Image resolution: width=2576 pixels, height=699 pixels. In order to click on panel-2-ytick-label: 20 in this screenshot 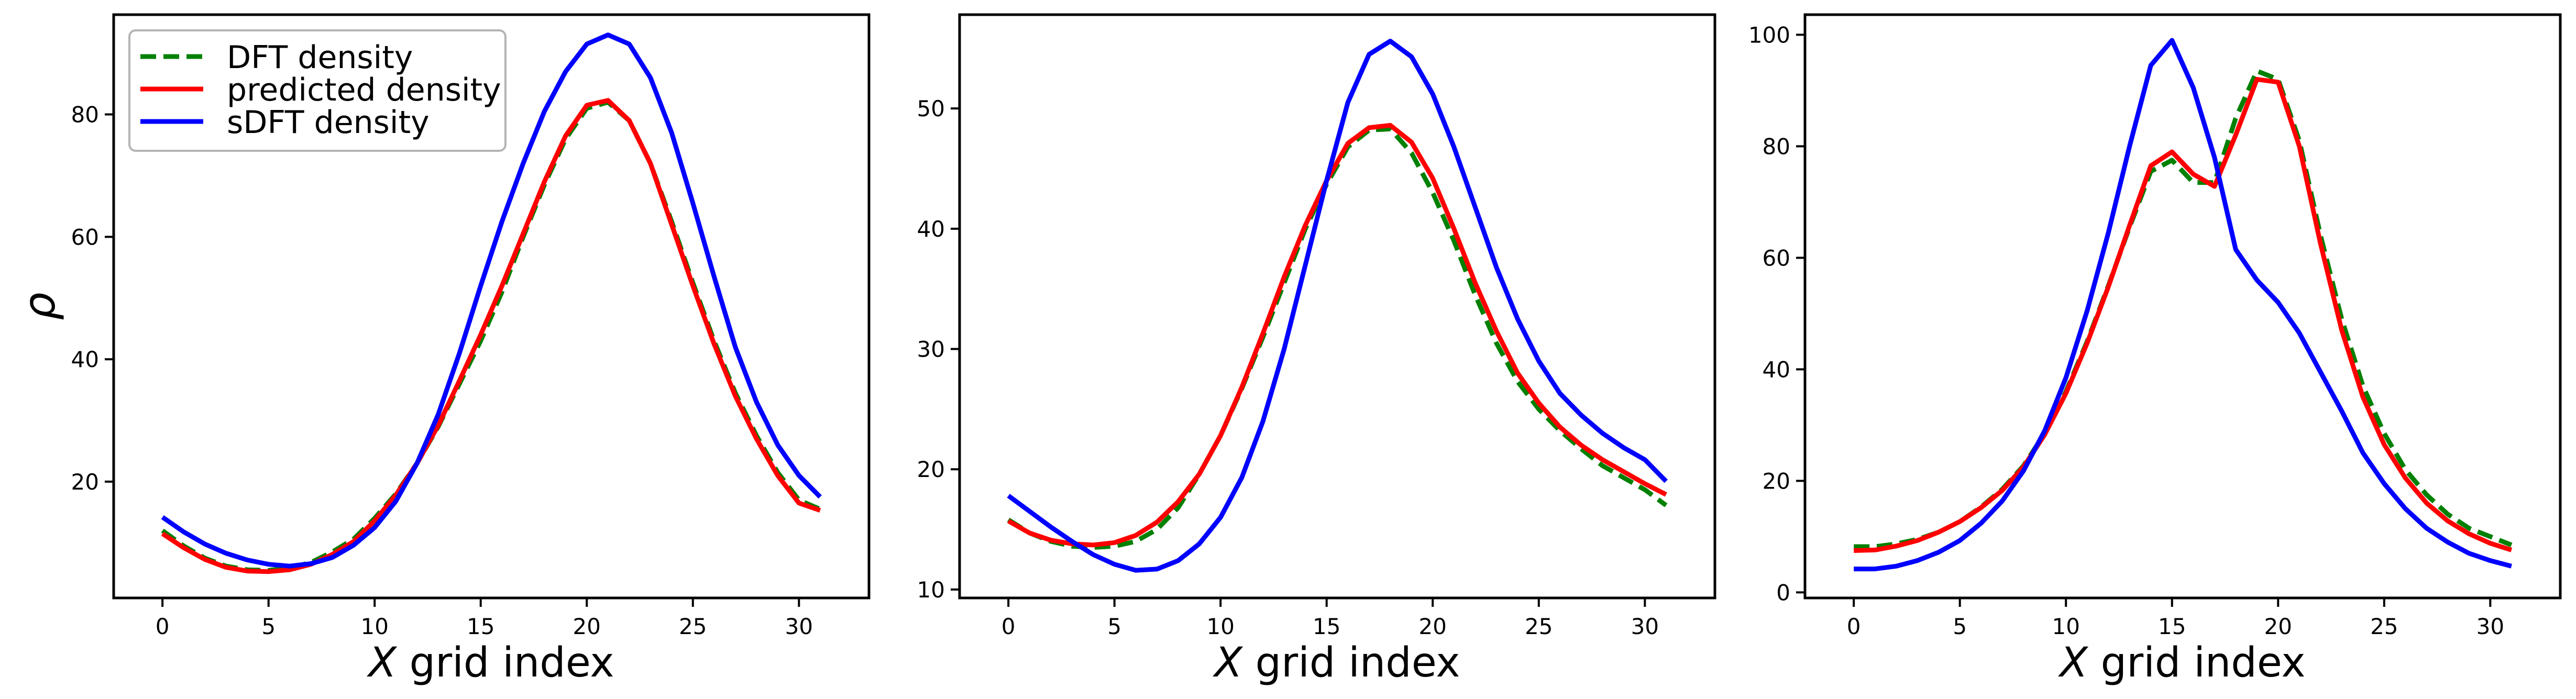, I will do `click(931, 469)`.